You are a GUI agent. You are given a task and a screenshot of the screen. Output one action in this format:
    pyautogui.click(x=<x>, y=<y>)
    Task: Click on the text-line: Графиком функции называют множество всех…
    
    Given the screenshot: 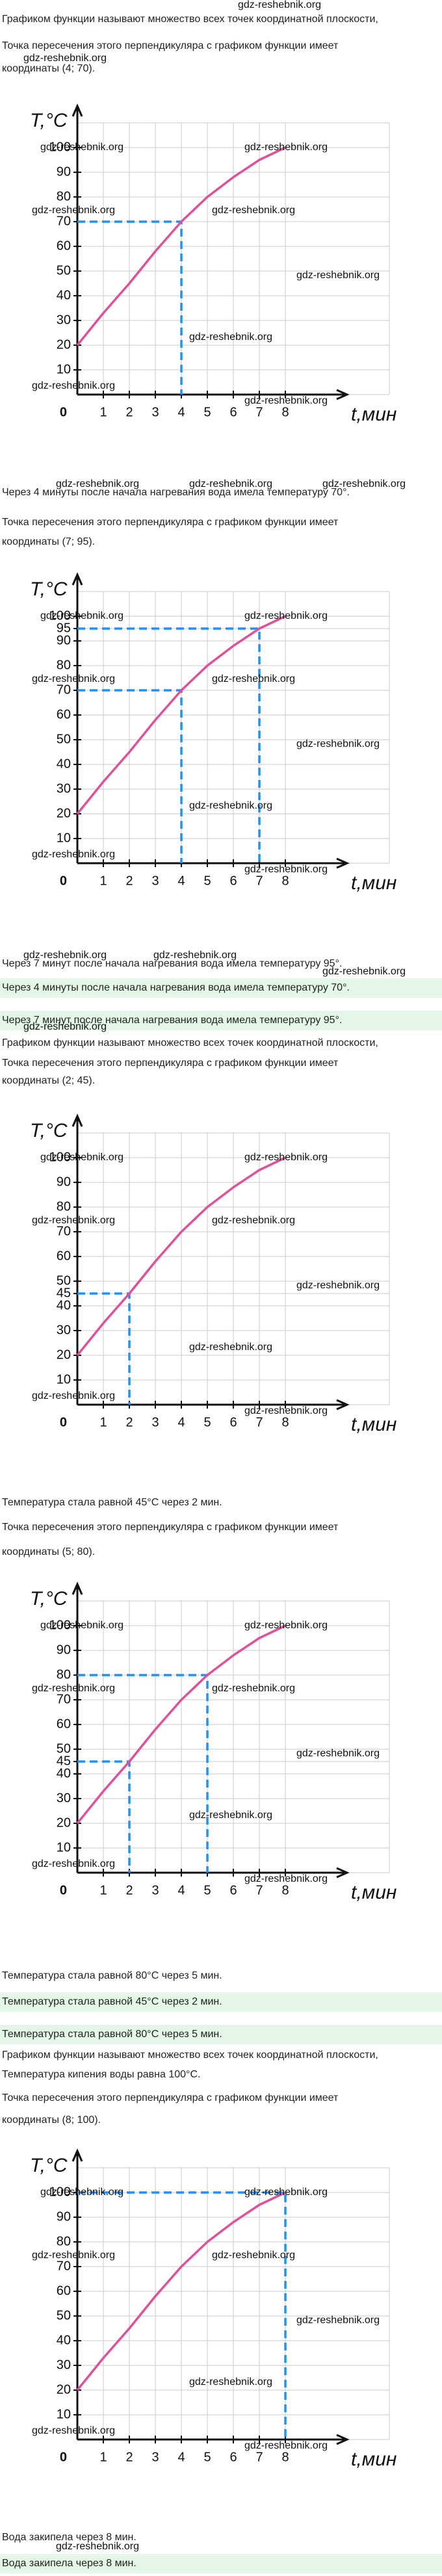 What is the action you would take?
    pyautogui.click(x=190, y=1042)
    